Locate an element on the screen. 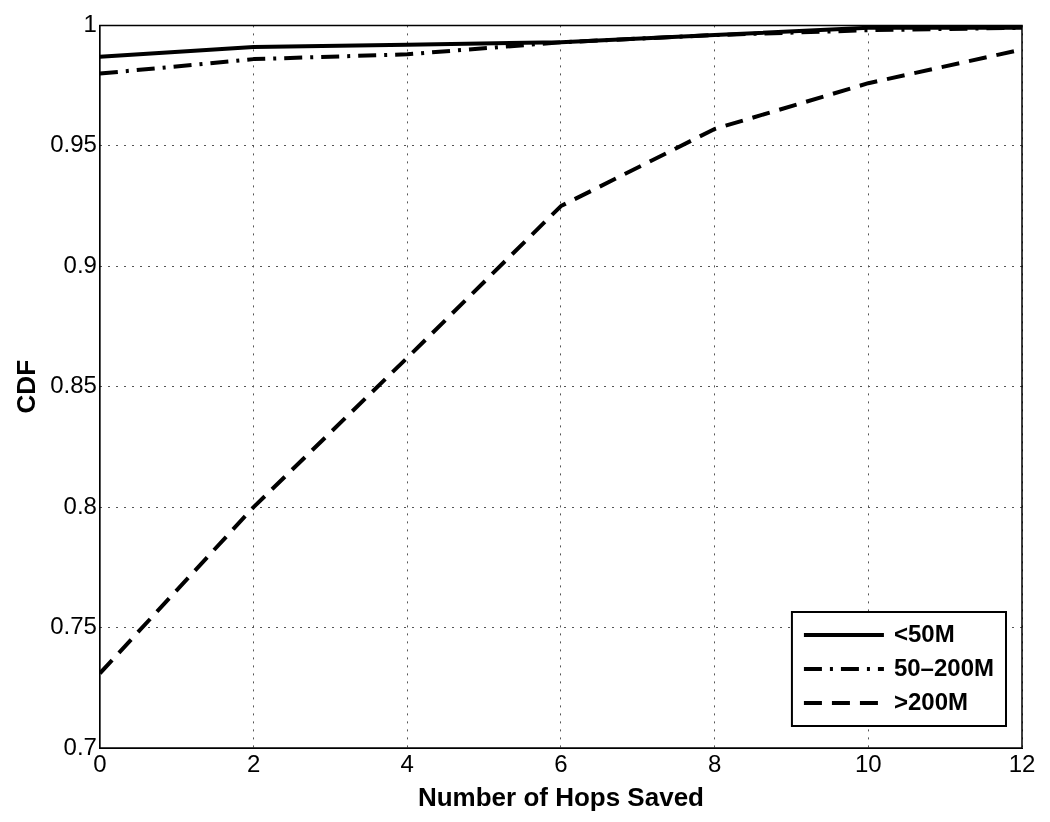  y-tick-label: 0.8 is located at coordinates (80, 505).